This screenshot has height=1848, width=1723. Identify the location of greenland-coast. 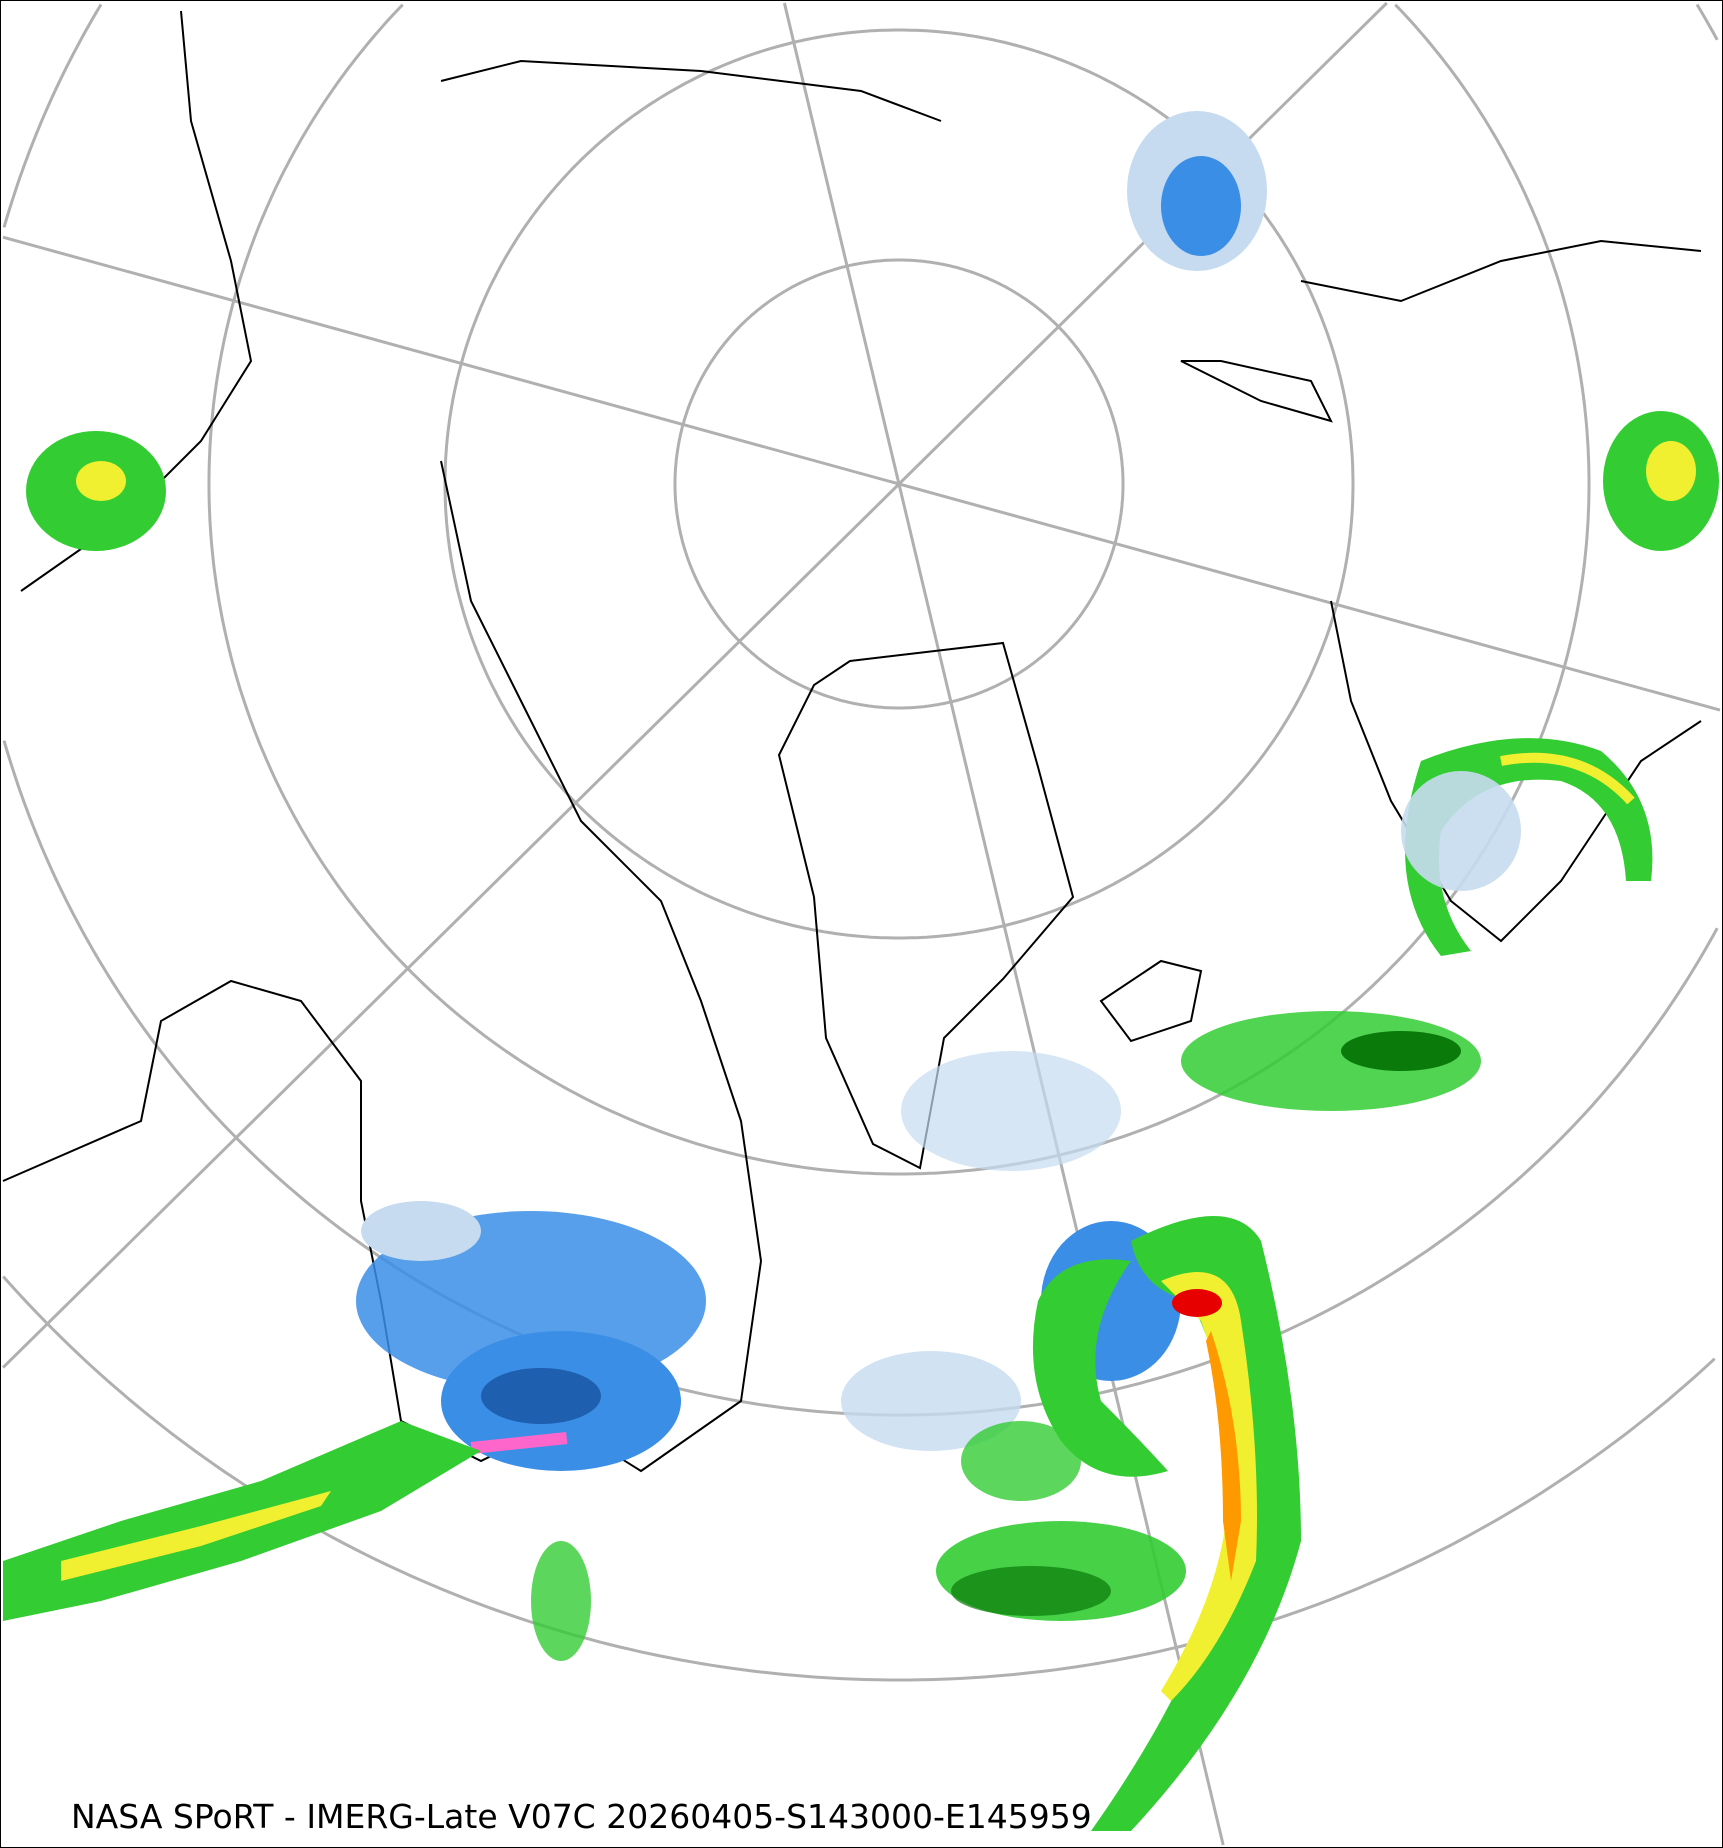
(926, 905).